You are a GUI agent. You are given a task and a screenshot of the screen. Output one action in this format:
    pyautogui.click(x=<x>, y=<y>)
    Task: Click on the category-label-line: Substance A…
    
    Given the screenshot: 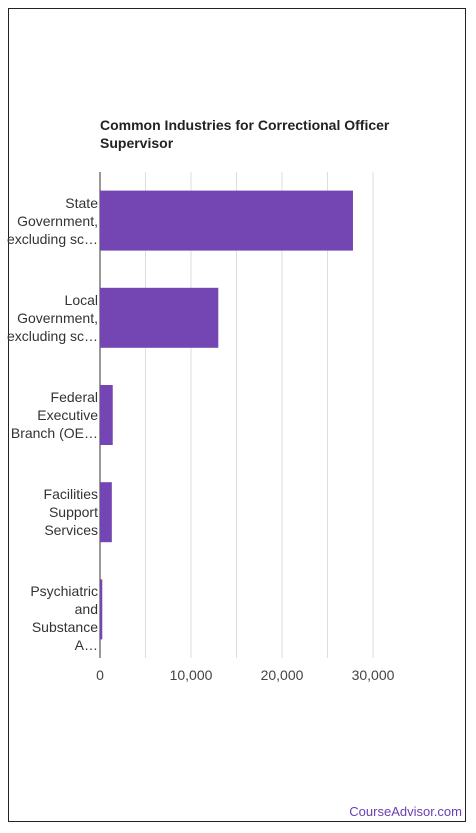 What is the action you would take?
    pyautogui.click(x=64, y=636)
    